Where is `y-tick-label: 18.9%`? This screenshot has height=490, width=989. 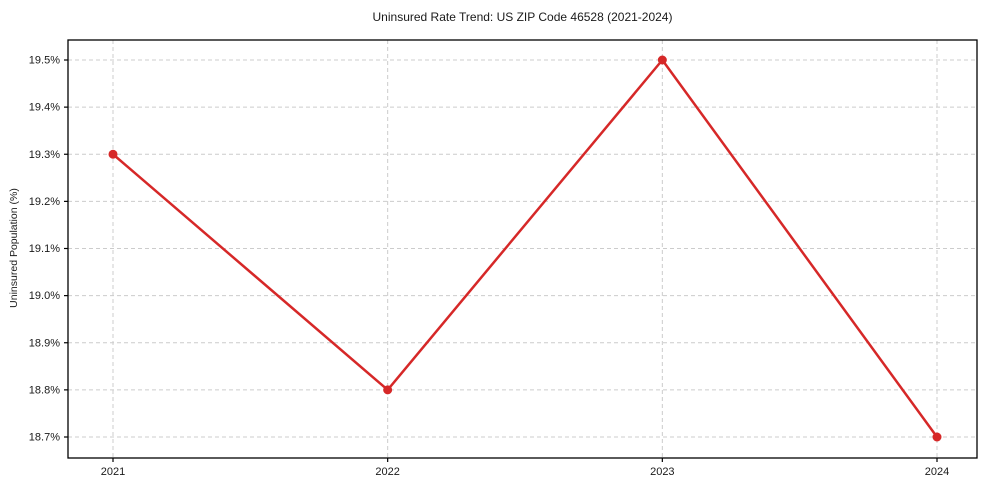 y-tick-label: 18.9% is located at coordinates (44, 343).